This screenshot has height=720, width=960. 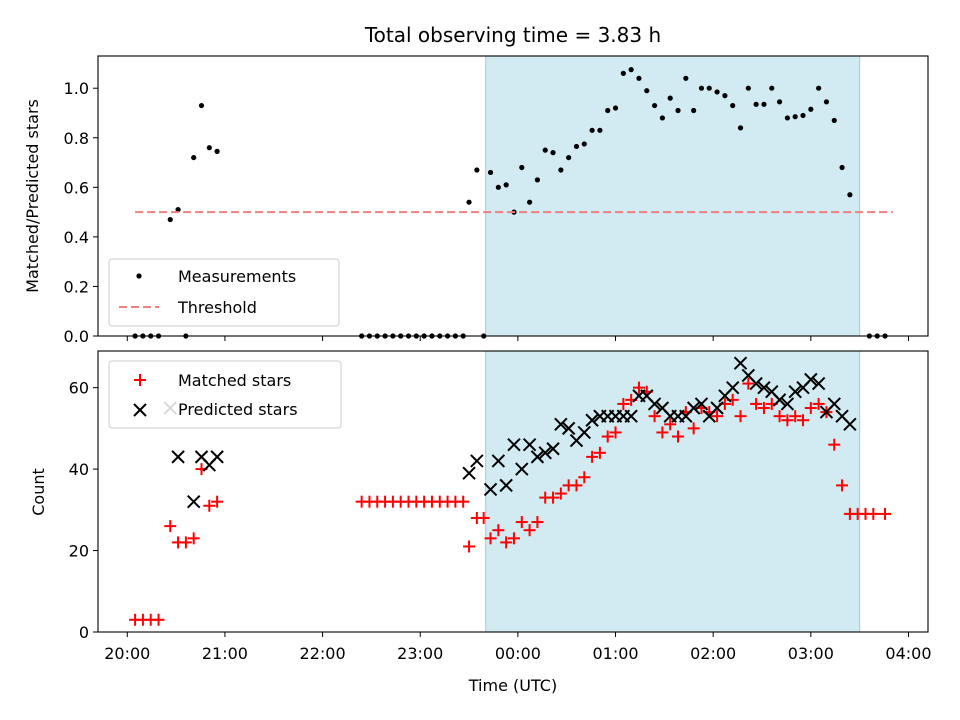 I want to click on y-tick-label: 60, so click(x=79, y=388).